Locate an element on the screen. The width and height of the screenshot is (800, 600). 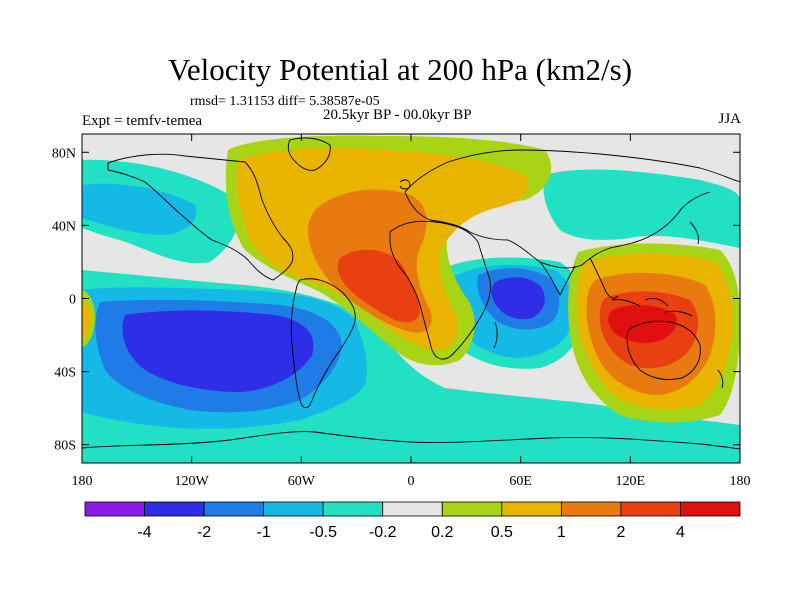
coastline-india is located at coordinates (557, 278).